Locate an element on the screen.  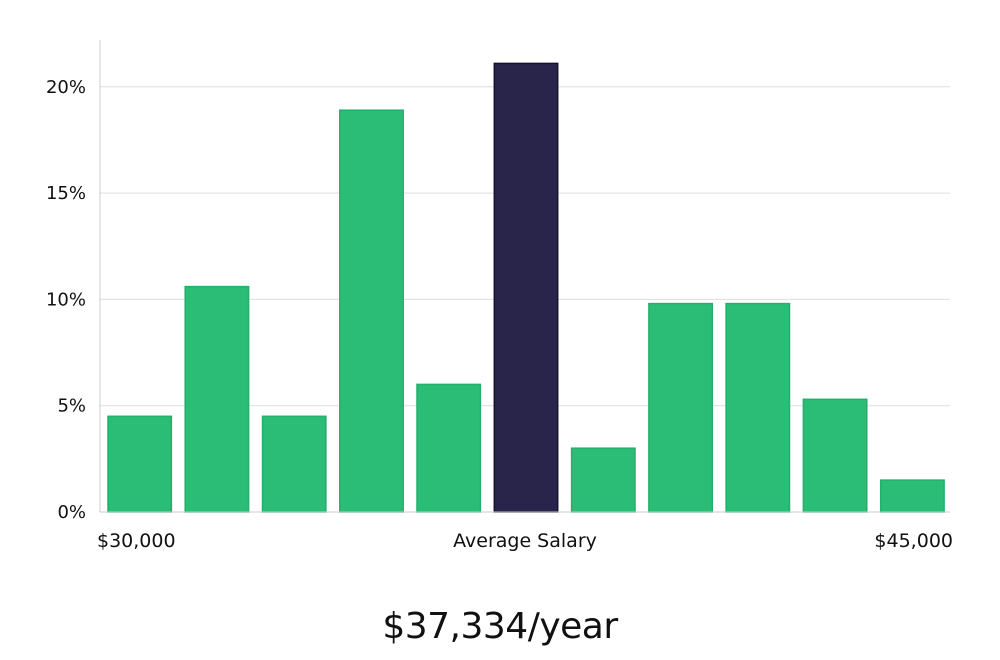
x-center-label: Average Salary is located at coordinates (525, 541).